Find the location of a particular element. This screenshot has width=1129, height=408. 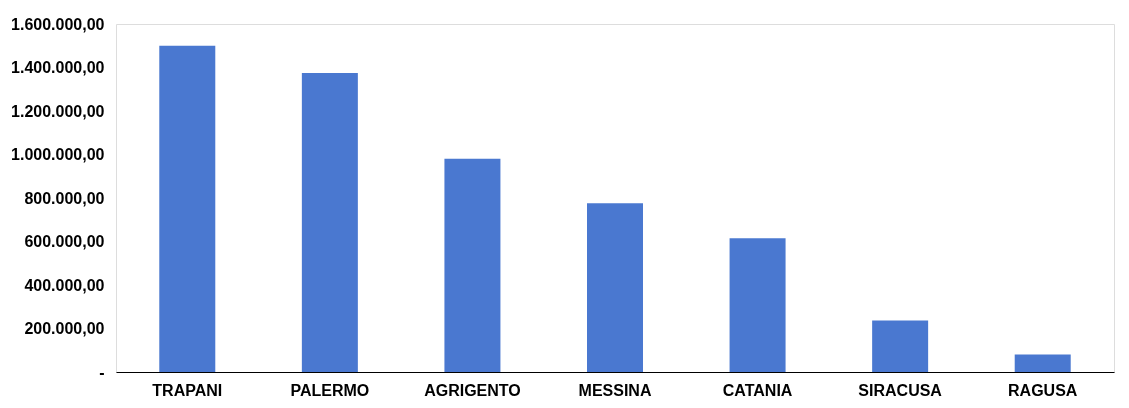

x-tick-label: MESSINA is located at coordinates (615, 390).